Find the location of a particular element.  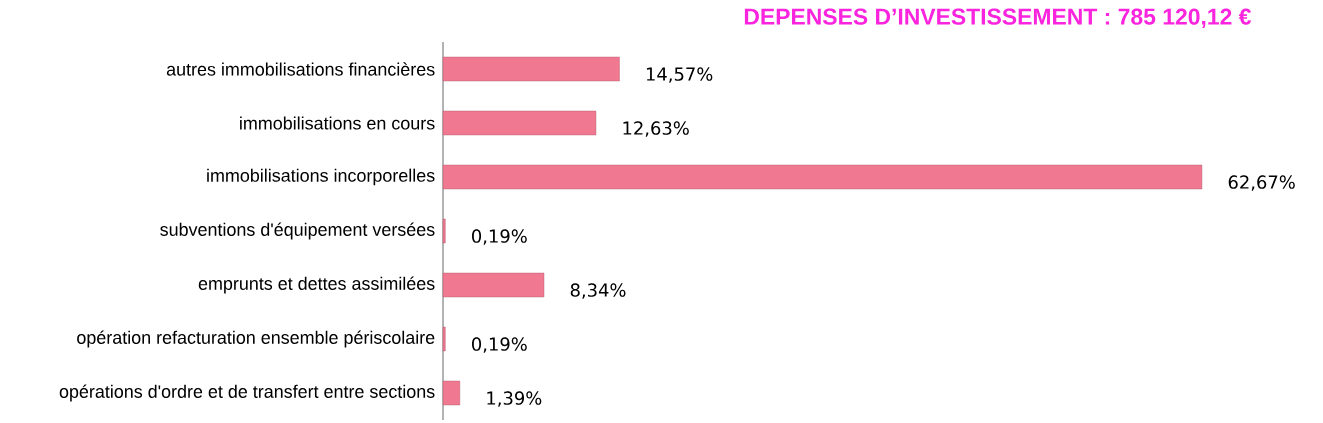

y-tick-label: immobilisations en cours is located at coordinates (337, 123).